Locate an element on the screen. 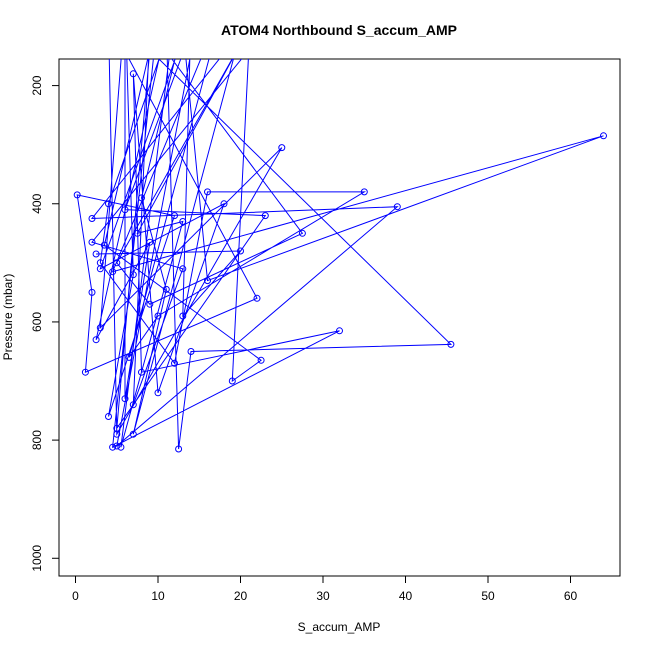  y-axis: 200 400 600 800 1000 is located at coordinates (45, 323).